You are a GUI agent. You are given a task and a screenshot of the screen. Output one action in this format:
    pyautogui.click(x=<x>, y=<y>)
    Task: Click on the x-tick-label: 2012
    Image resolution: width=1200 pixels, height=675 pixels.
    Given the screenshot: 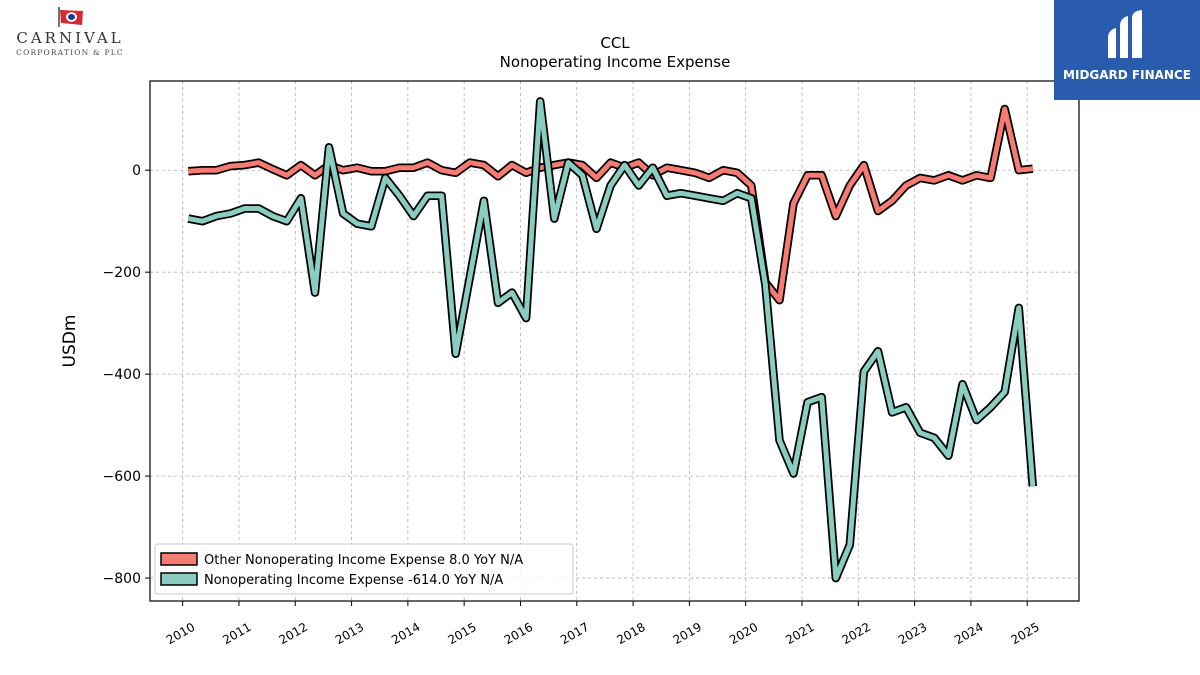 What is the action you would take?
    pyautogui.click(x=293, y=633)
    